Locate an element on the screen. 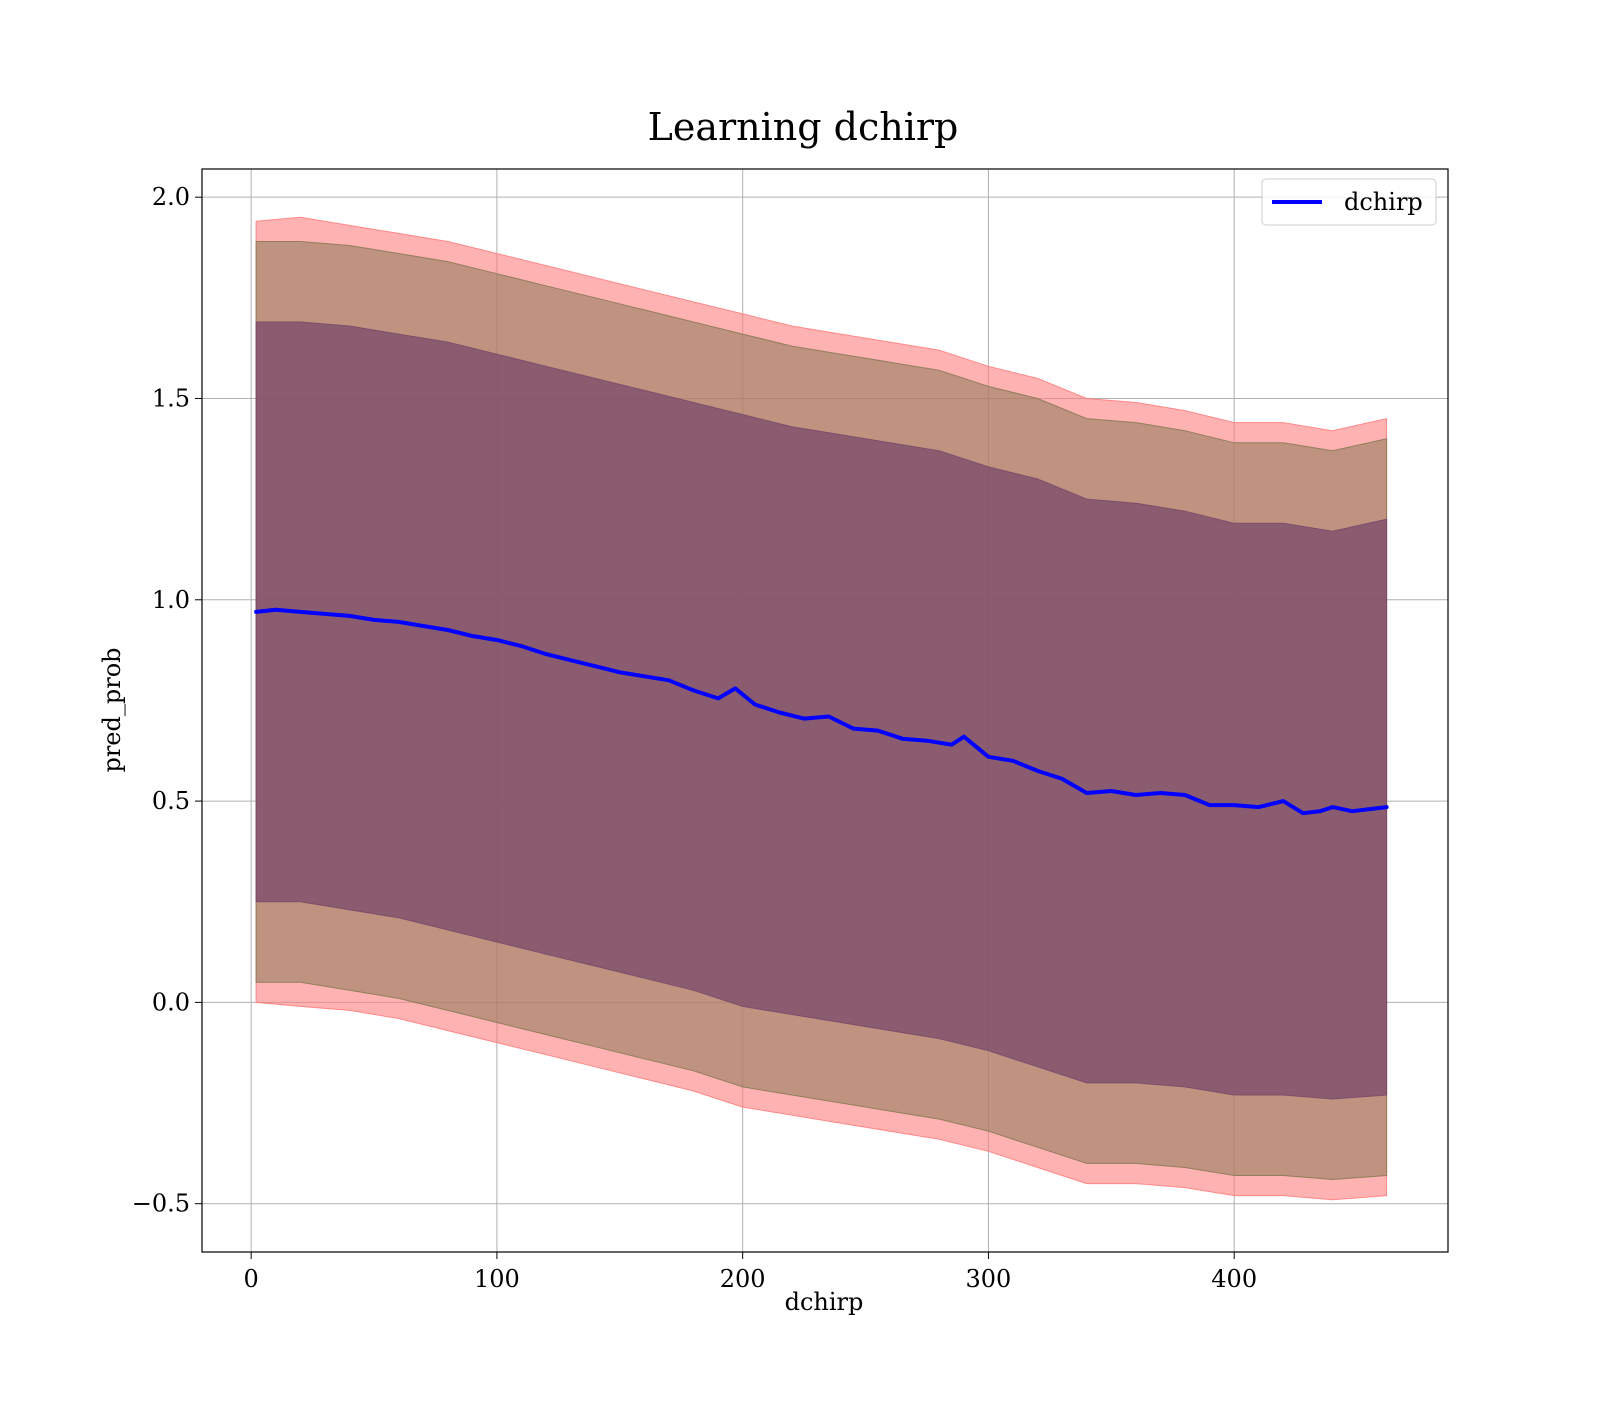 This screenshot has height=1404, width=1600. x-tick-label: 400 is located at coordinates (1234, 1279).